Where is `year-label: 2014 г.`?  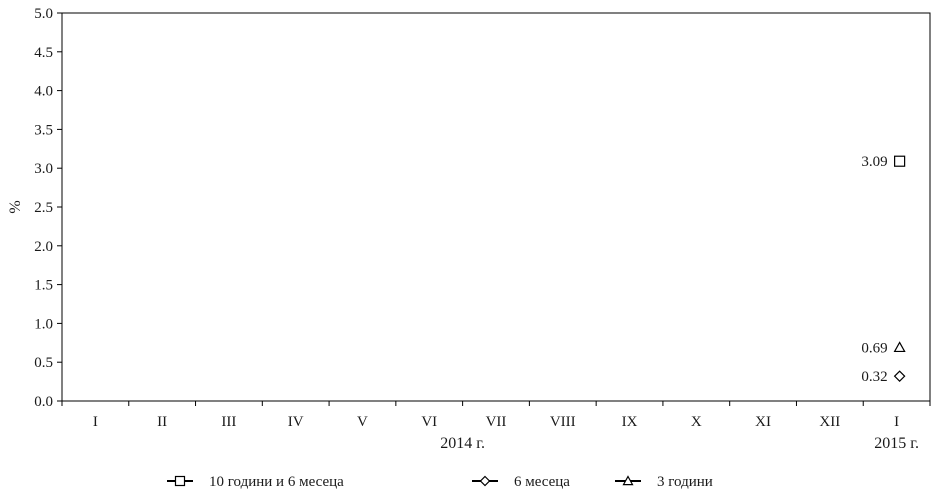 year-label: 2014 г. is located at coordinates (462, 443).